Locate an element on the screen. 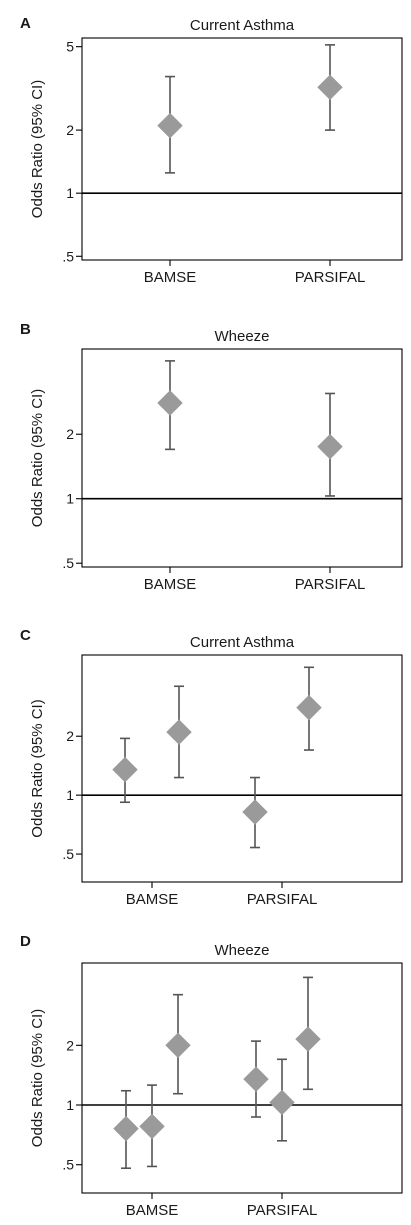  panel-label: B is located at coordinates (25, 329).